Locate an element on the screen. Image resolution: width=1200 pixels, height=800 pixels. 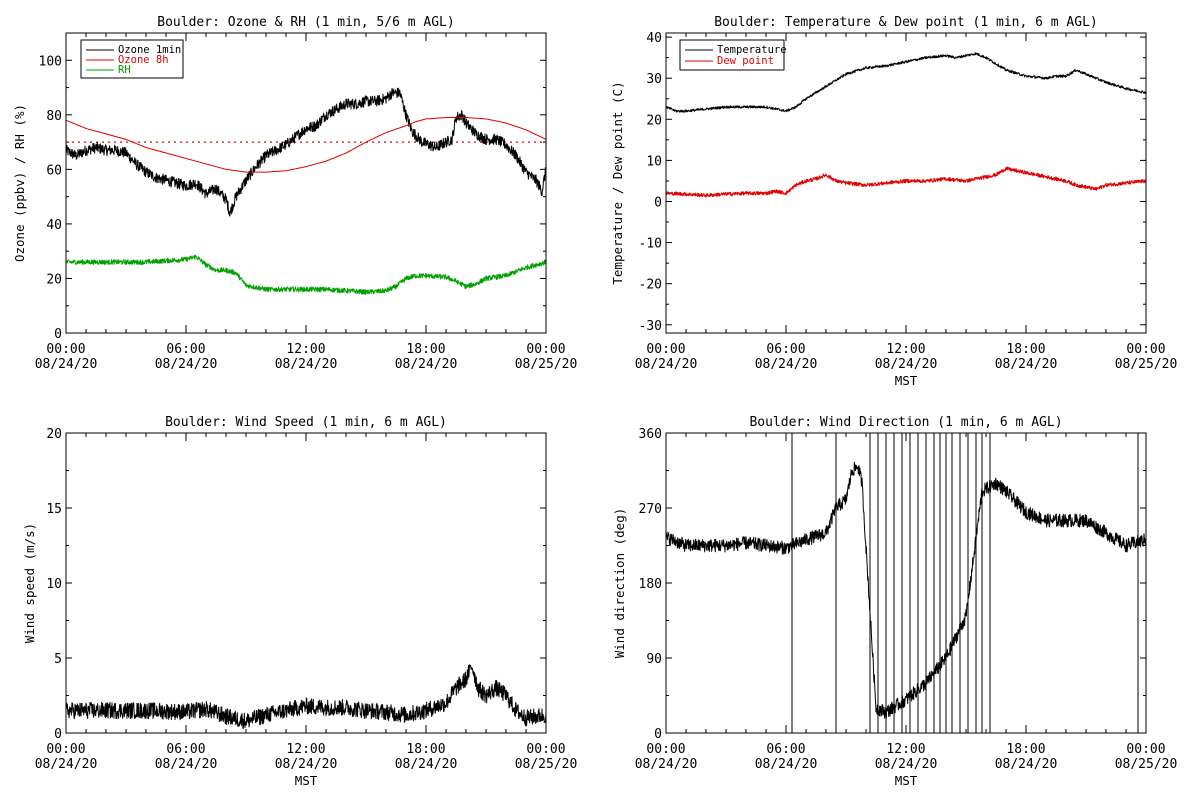
legend-label-rh: RH is located at coordinates (124, 70).